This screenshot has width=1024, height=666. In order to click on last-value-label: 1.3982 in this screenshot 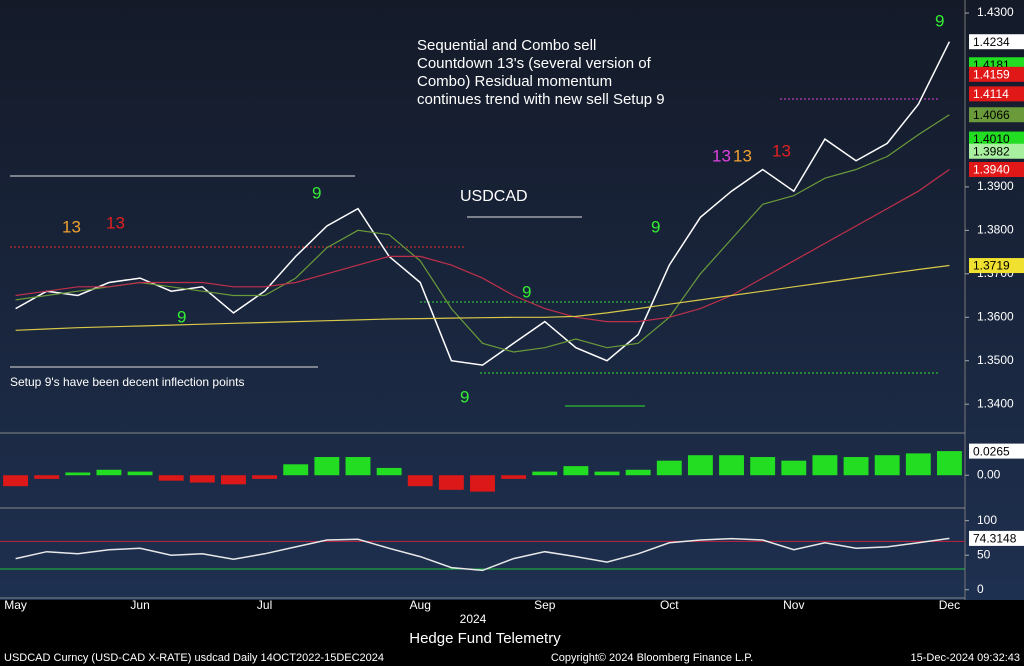, I will do `click(991, 151)`.